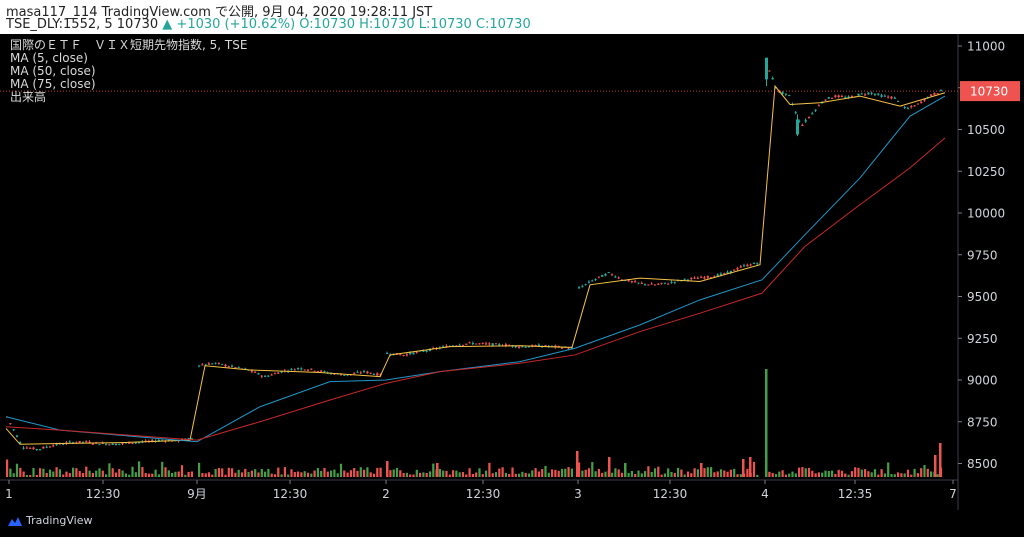 This screenshot has height=537, width=1024. What do you see at coordinates (49, 58) in the screenshot?
I see `legend-ma5: MA (5, close)` at bounding box center [49, 58].